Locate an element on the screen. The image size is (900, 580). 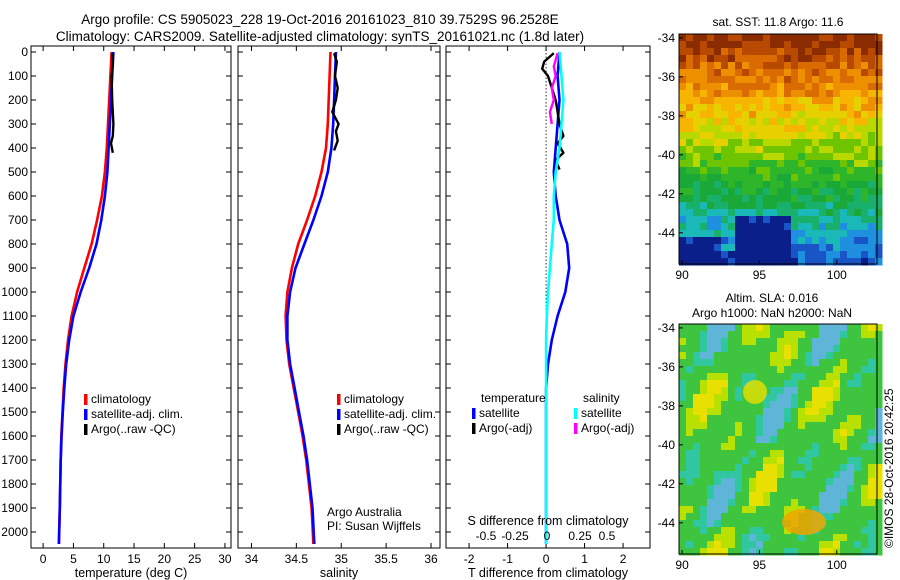
series-line-salinity-argo-adj- is located at coordinates (553, 88).